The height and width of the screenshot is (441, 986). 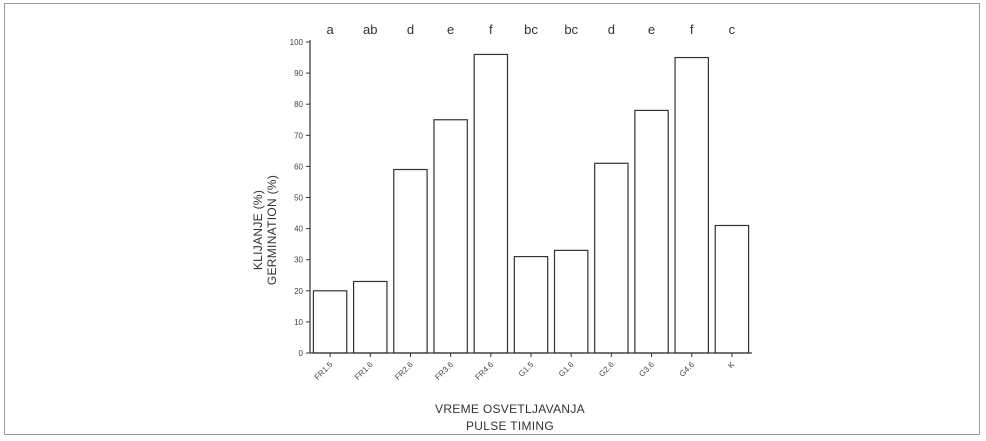 What do you see at coordinates (646, 369) in the screenshot?
I see `x-tick-label: G3.6` at bounding box center [646, 369].